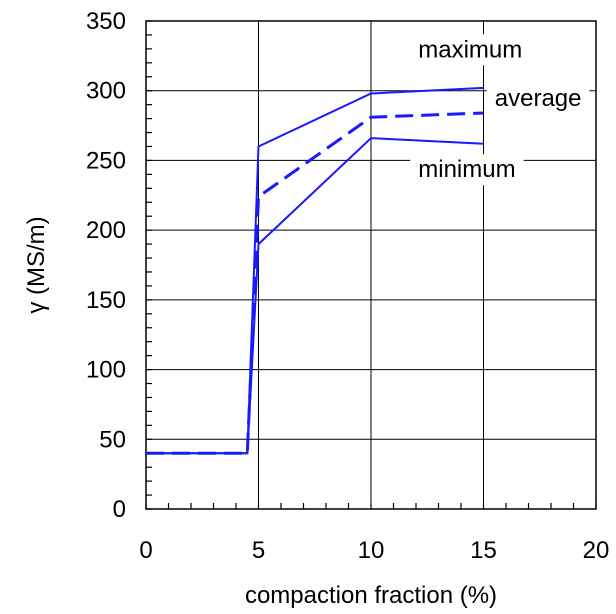  I want to click on annotation-minimum: minimum, so click(466, 169).